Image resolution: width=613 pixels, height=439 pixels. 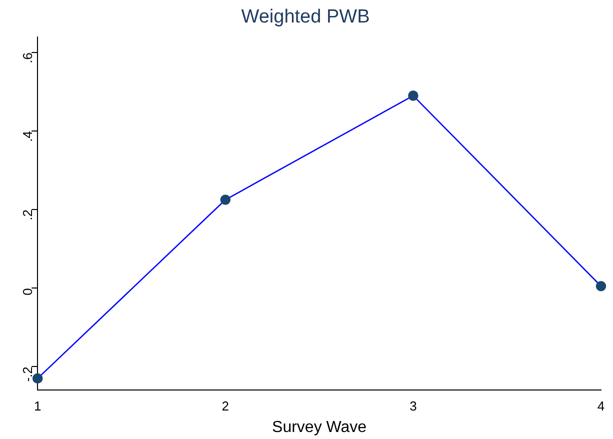 What do you see at coordinates (413, 406) in the screenshot?
I see `x-tick-label: 3` at bounding box center [413, 406].